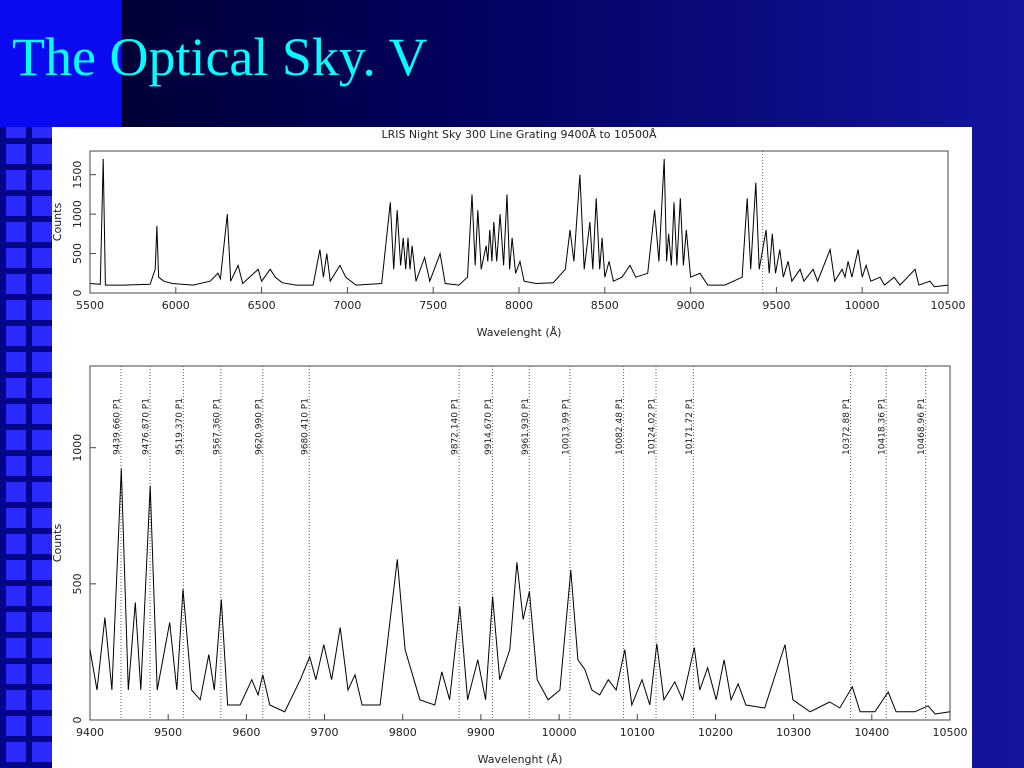  What do you see at coordinates (220, 57) in the screenshot?
I see `slide-title: The Optical Sky. V` at bounding box center [220, 57].